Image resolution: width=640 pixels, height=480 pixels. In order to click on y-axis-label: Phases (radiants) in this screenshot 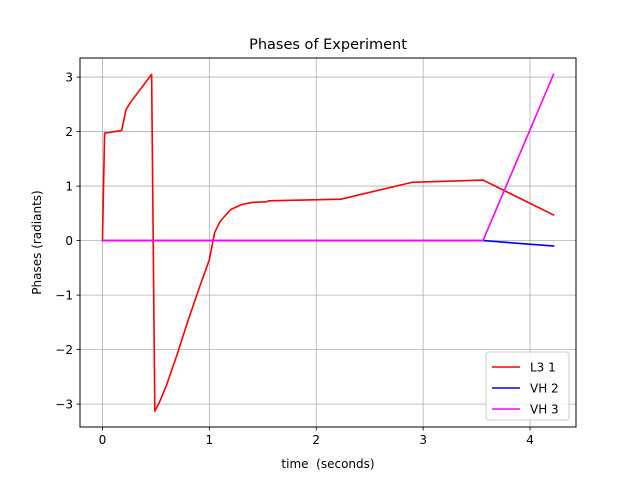, I will do `click(37, 242)`.